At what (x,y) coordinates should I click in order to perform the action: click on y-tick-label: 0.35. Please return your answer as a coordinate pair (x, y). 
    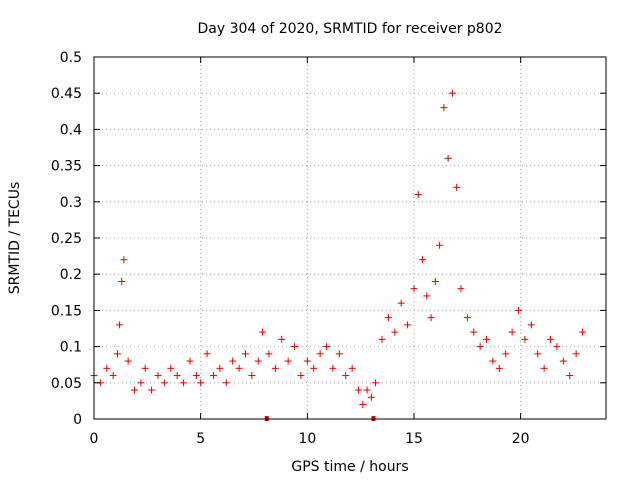
    Looking at the image, I should click on (66, 167).